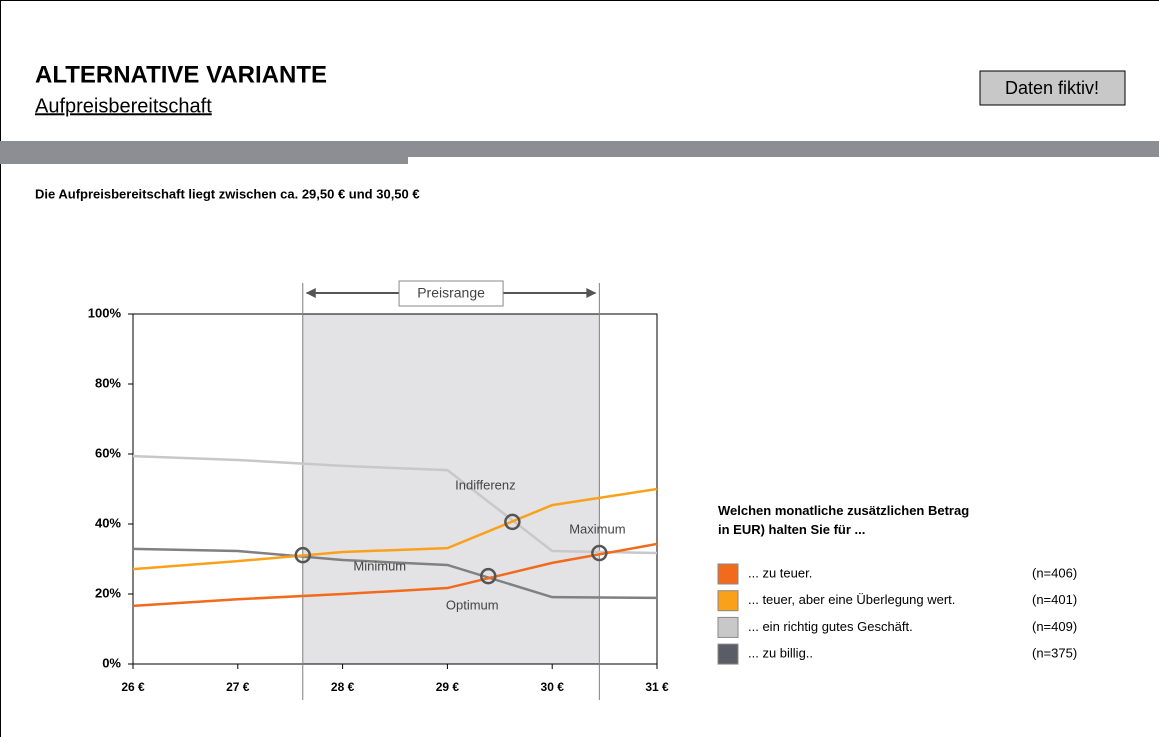 The image size is (1159, 737). Describe the element at coordinates (1054, 599) in the screenshot. I see `legend-n: (n=401)` at that location.